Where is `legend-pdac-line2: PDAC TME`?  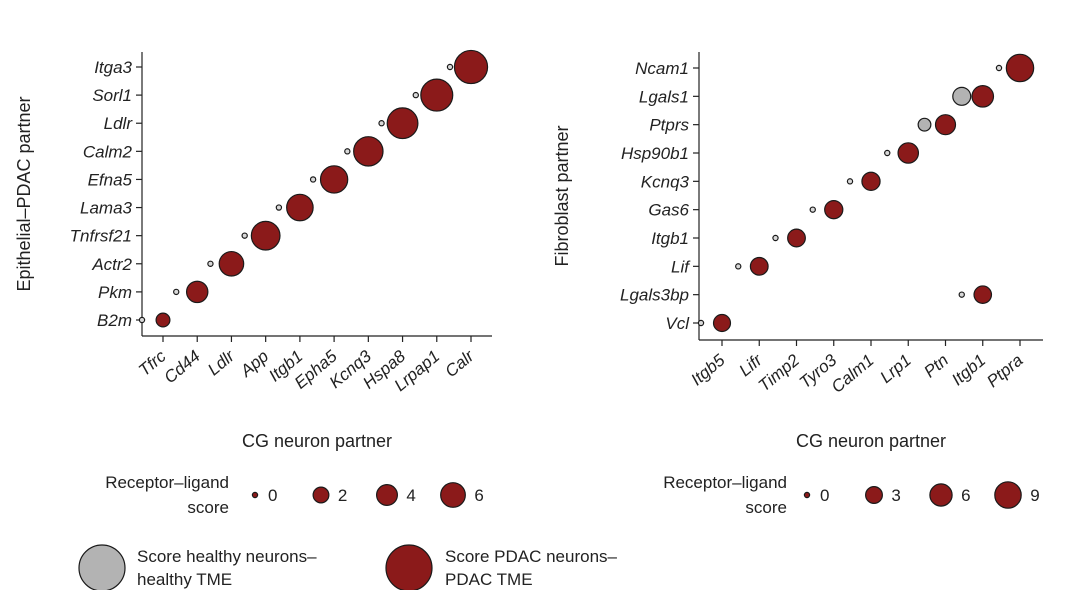 legend-pdac-line2: PDAC TME is located at coordinates (489, 579).